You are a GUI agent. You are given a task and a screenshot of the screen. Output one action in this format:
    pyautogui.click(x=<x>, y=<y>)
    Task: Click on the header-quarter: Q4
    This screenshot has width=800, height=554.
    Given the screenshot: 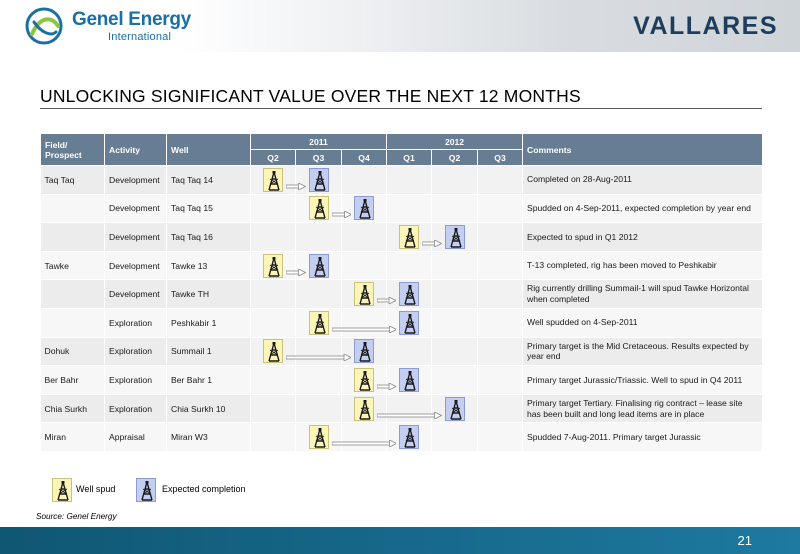 What is the action you would take?
    pyautogui.click(x=364, y=157)
    